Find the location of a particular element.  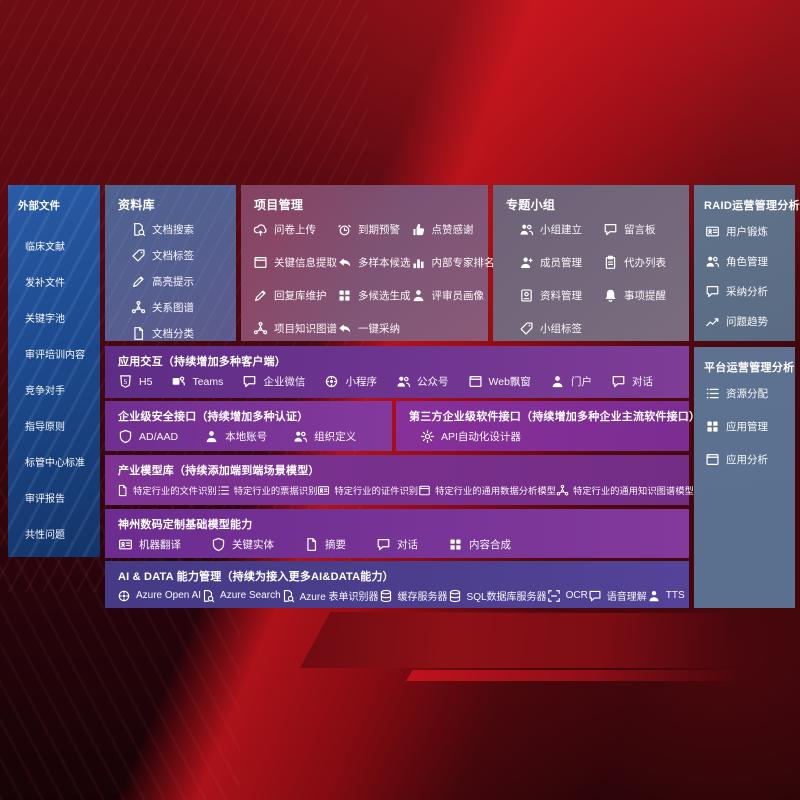

project-management-title: 项目管理 is located at coordinates (279, 205).